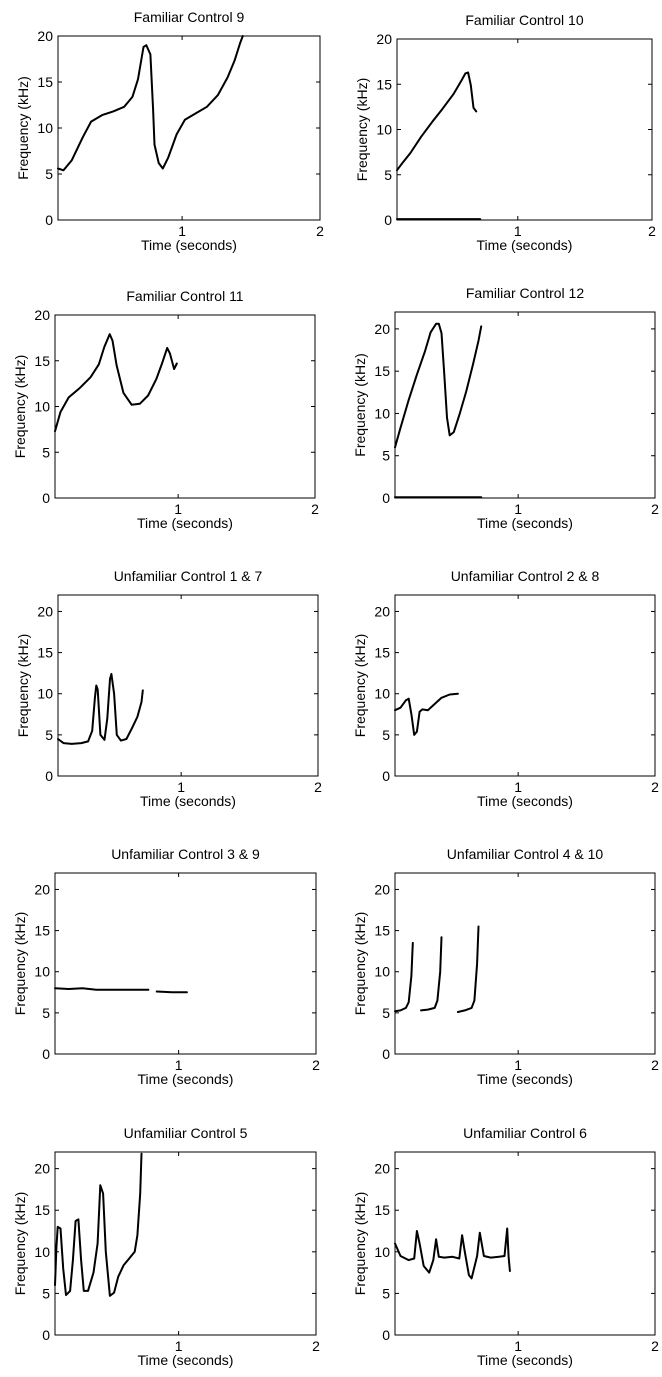  I want to click on chart-title: Familiar Control 11, so click(184, 296).